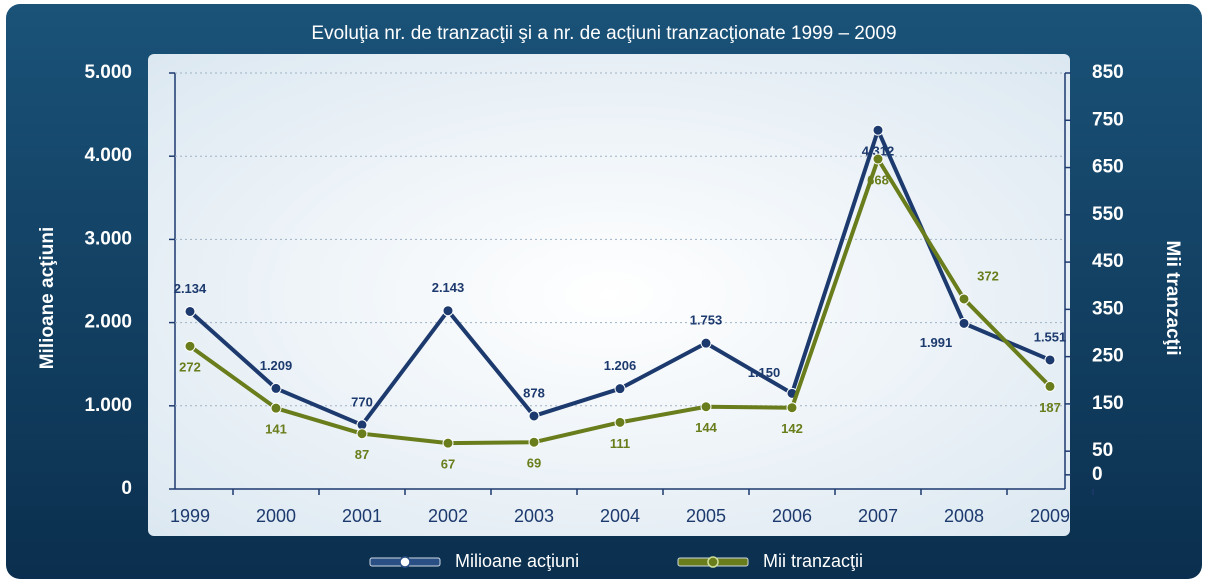 The width and height of the screenshot is (1208, 588). I want to click on x-tick-label: 1999, so click(190, 516).